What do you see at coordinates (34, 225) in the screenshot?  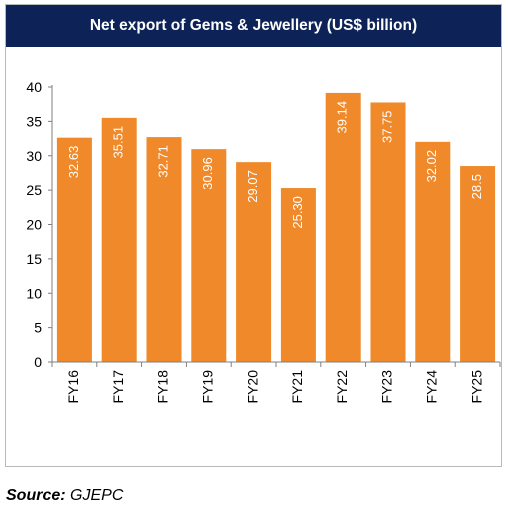 I see `y-tick-label: 20` at bounding box center [34, 225].